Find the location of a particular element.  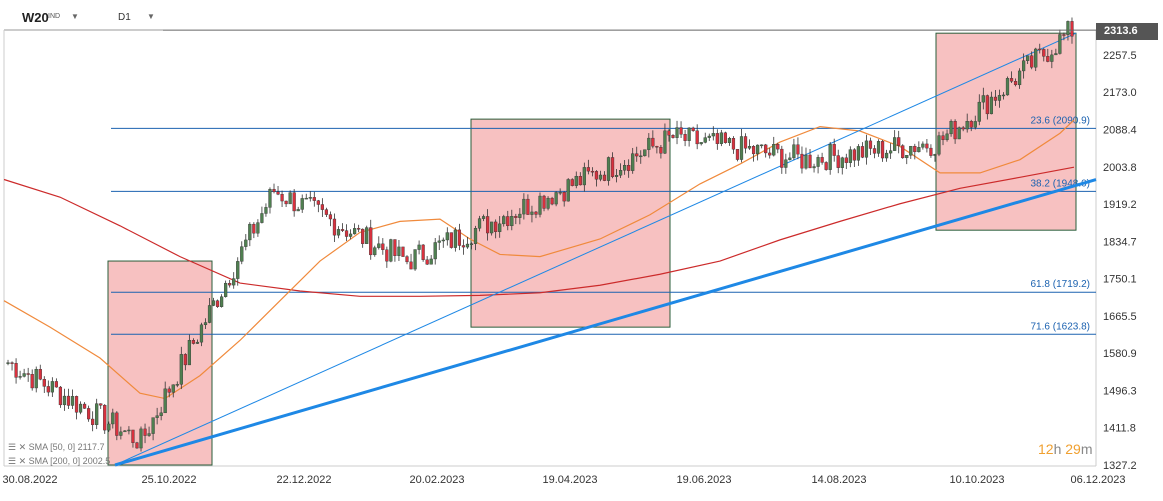

x-tick-label-5: 19.06.2023 is located at coordinates (703, 480).